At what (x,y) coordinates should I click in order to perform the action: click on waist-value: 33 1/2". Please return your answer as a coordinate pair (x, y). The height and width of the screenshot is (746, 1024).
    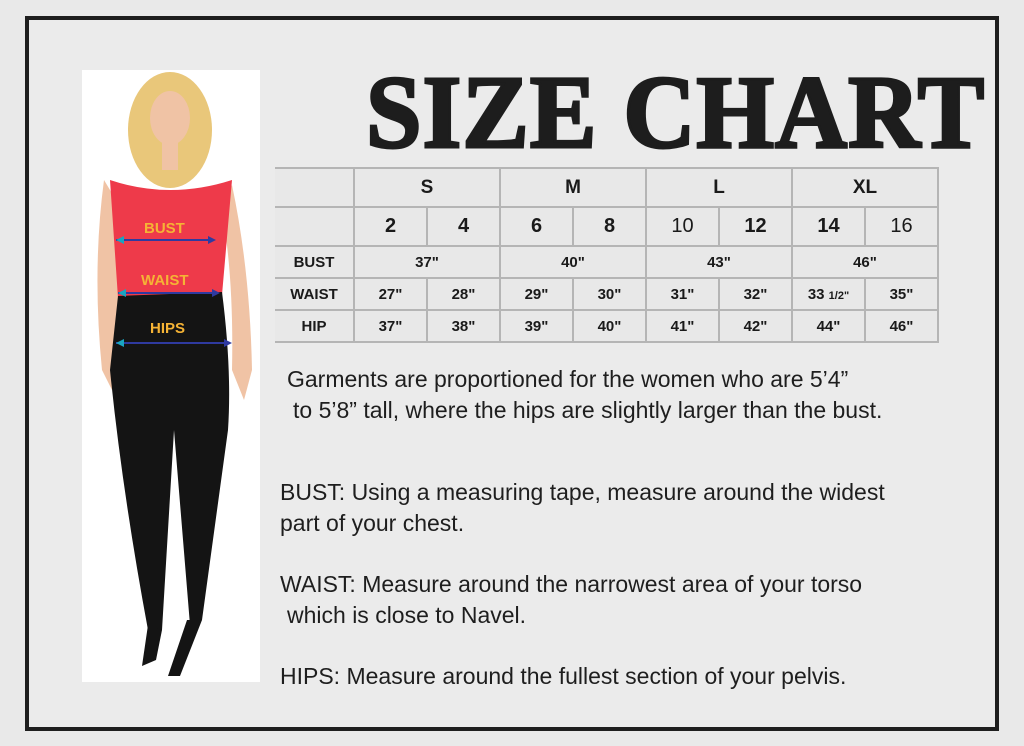
    Looking at the image, I should click on (828, 294).